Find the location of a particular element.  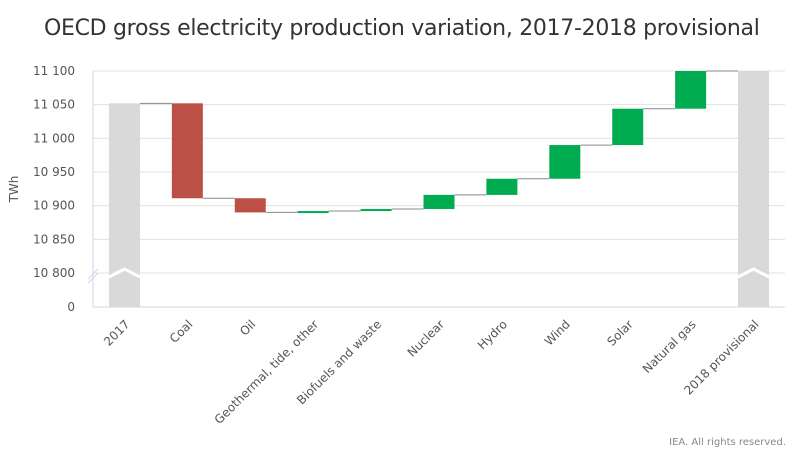

bar-solar is located at coordinates (628, 127).